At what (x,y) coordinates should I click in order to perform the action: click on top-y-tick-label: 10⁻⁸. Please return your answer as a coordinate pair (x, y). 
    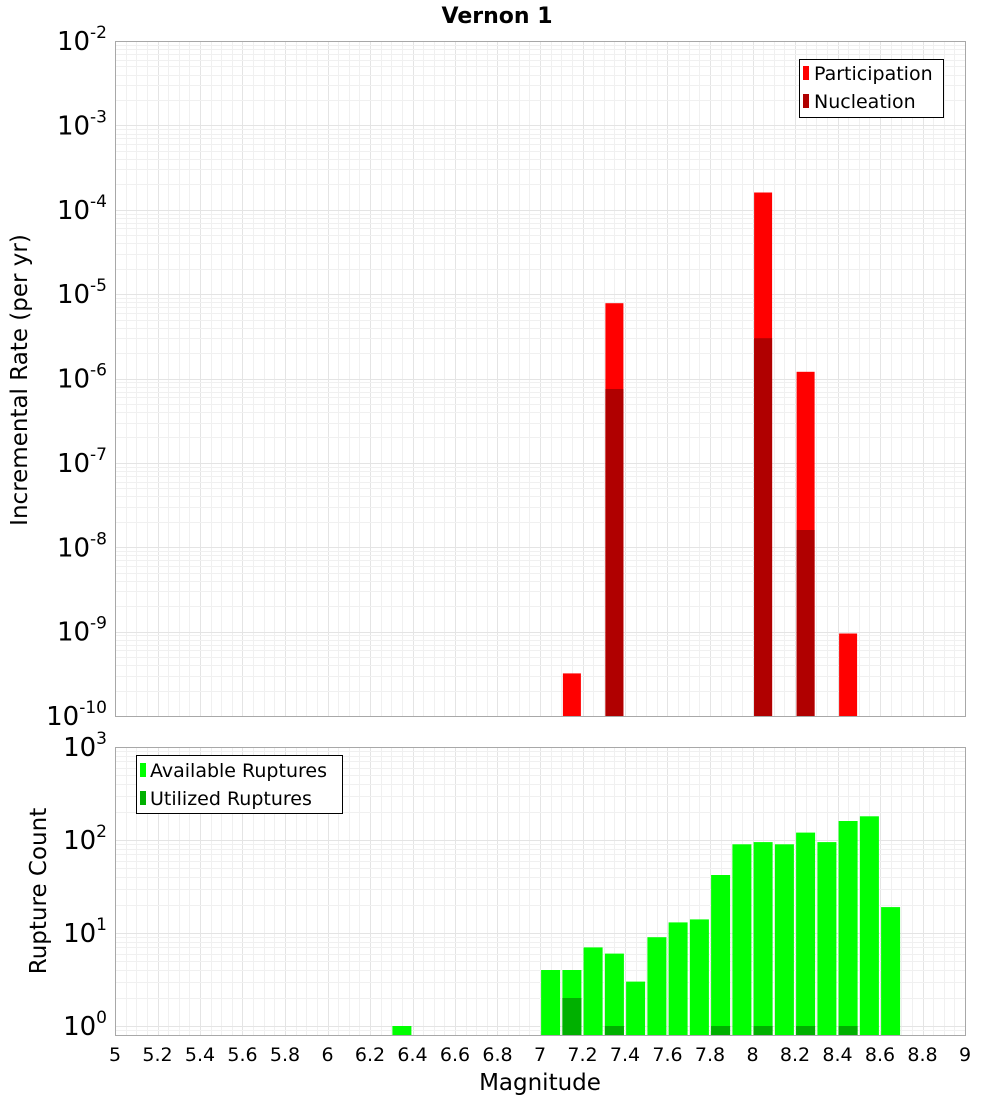
    Looking at the image, I should click on (82, 546).